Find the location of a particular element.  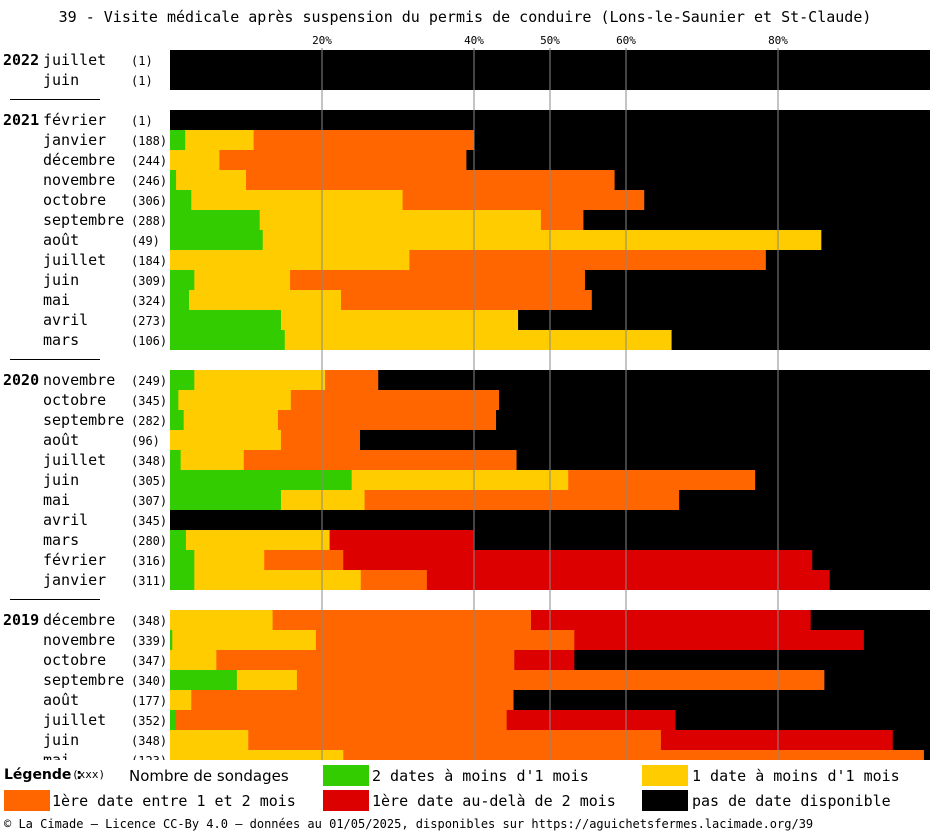

month-label: avril is located at coordinates (65, 320).